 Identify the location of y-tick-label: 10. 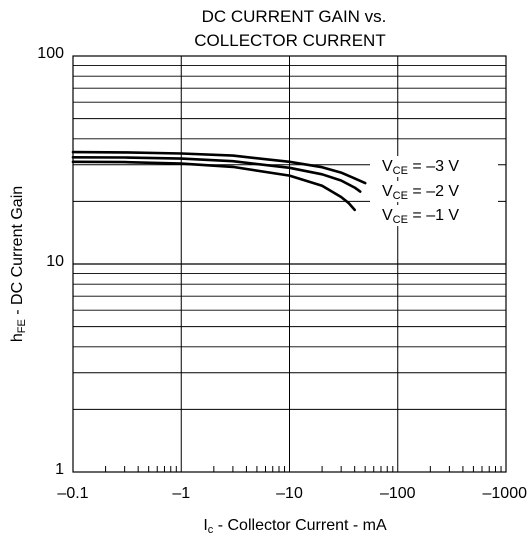
(55, 261).